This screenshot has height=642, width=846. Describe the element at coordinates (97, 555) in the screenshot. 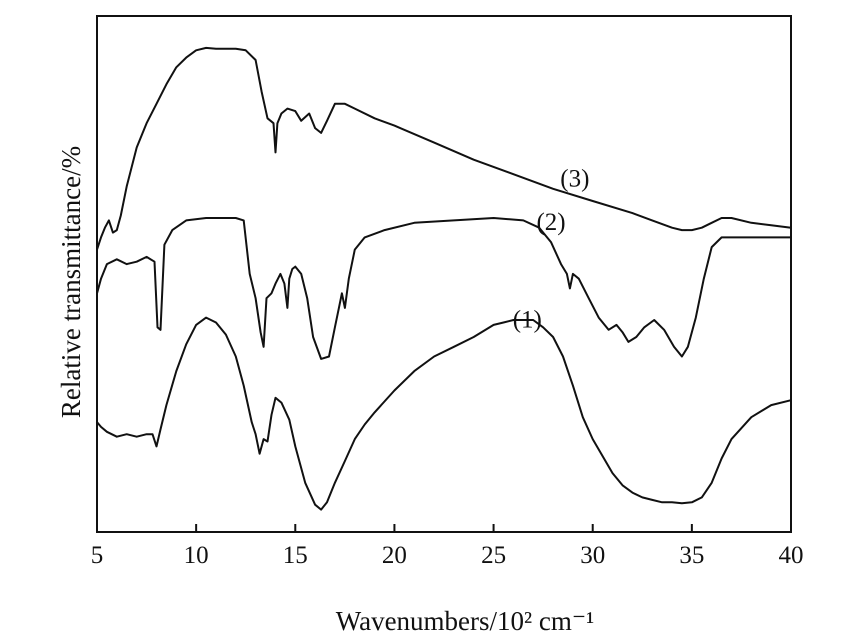

I see `x-tick-label: 5` at that location.